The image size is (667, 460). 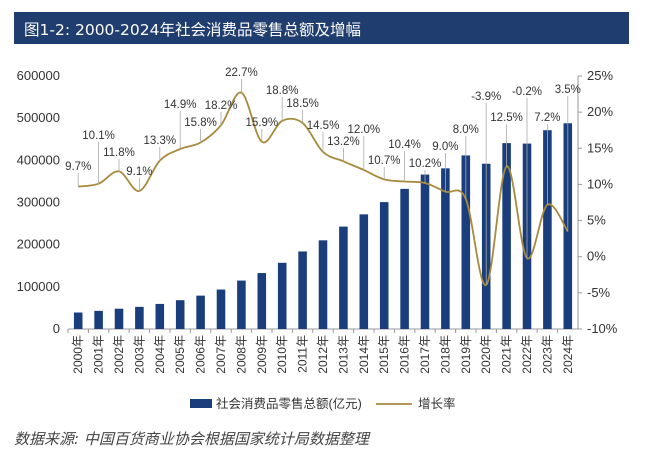 What do you see at coordinates (445, 354) in the screenshot?
I see `x-axis-tick-label: 2018年` at bounding box center [445, 354].